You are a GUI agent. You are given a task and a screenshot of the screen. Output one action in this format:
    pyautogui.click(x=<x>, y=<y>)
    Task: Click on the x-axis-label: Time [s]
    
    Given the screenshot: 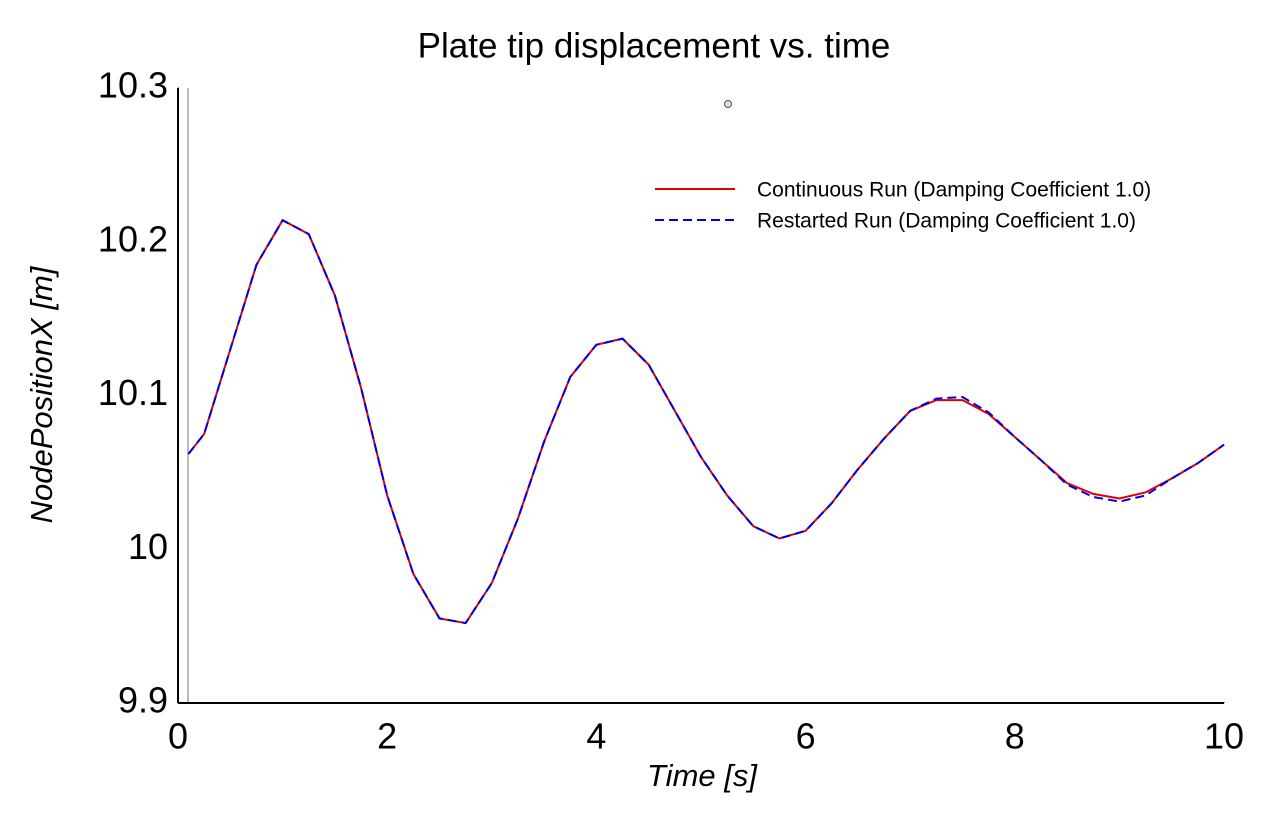 What is the action you would take?
    pyautogui.click(x=702, y=775)
    